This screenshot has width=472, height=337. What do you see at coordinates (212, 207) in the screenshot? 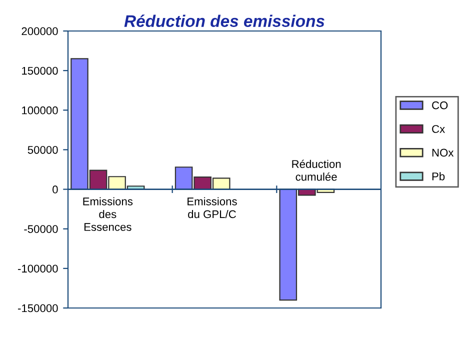
I see `x-tick-label: Emissions du GPL/C` at bounding box center [212, 207].